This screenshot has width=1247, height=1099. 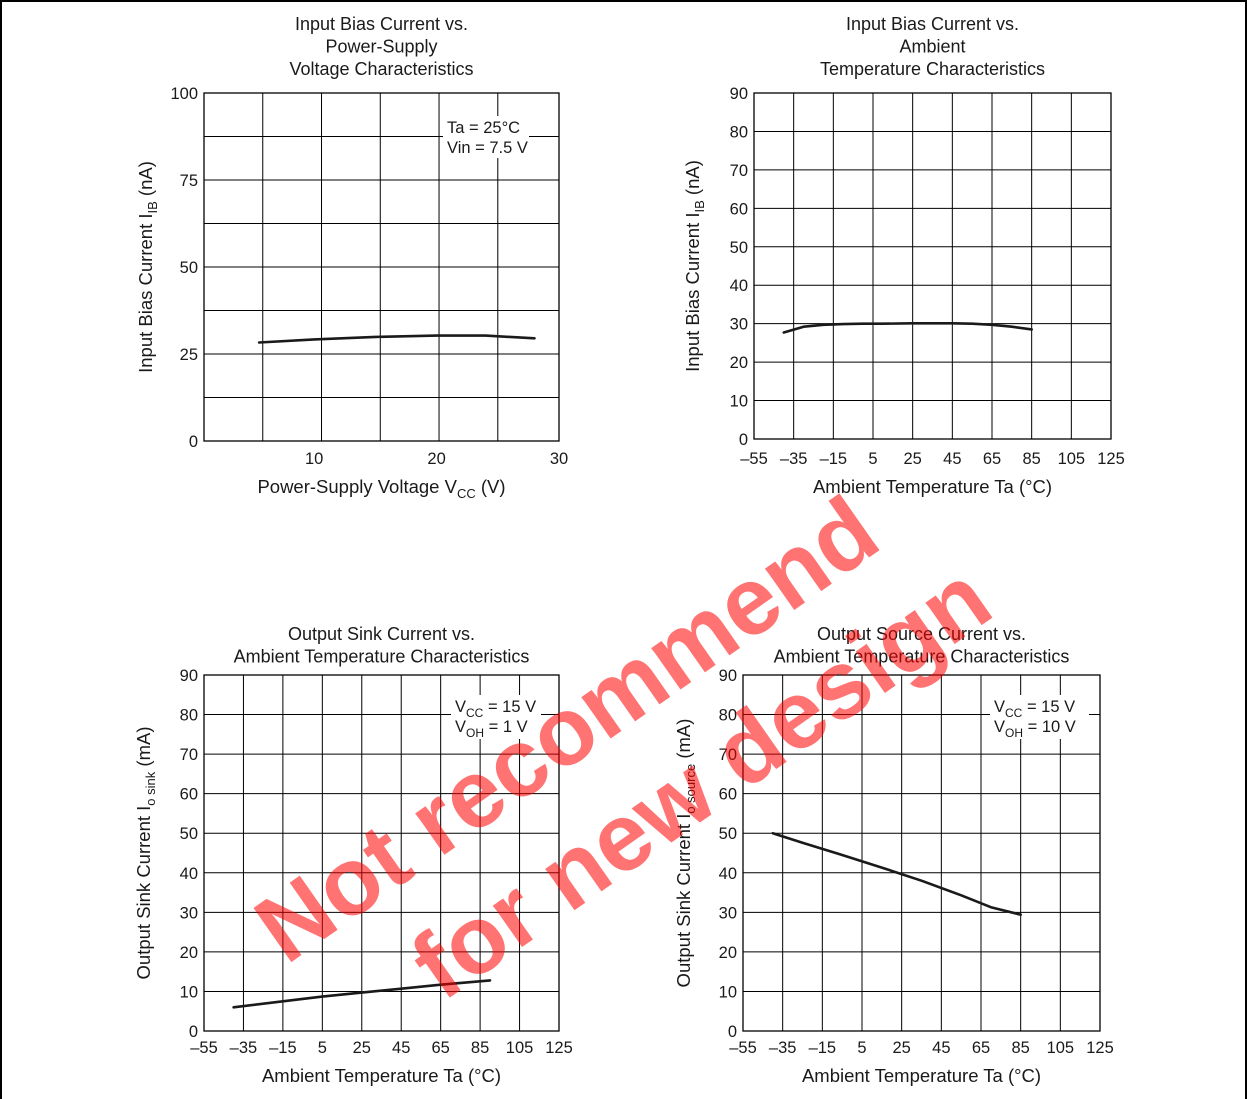 I want to click on condition-label: Ta = 25°C, so click(x=483, y=128).